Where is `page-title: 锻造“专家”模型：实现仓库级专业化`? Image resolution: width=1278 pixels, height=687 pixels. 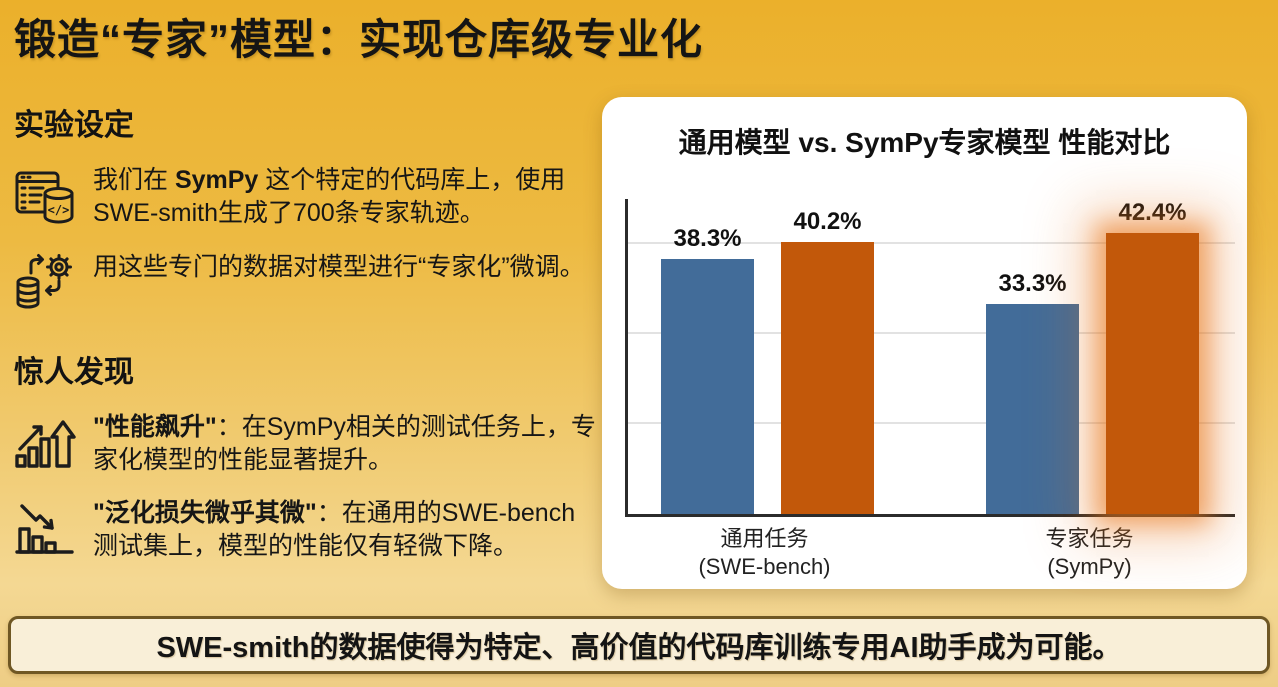 page-title: 锻造“专家”模型：实现仓库级专业化 is located at coordinates (359, 39).